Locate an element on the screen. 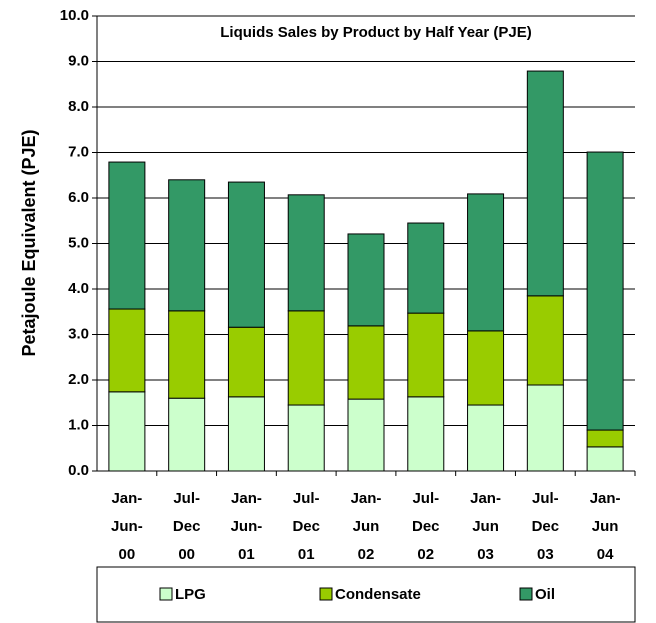  legend-label: LPG is located at coordinates (190, 594).